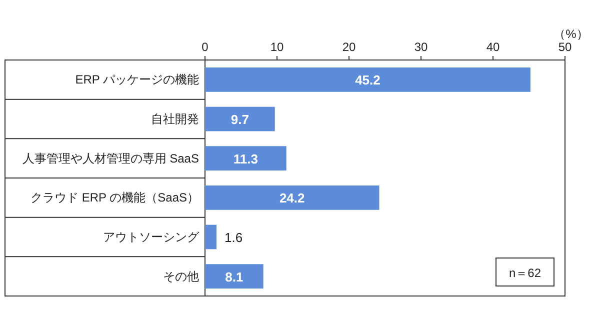 This screenshot has height=332, width=590. I want to click on data-label: 1.6, so click(233, 237).